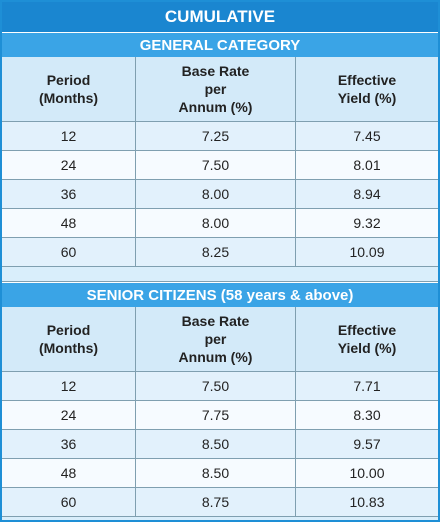 Image resolution: width=440 pixels, height=522 pixels. I want to click on data-row: 24 7.50 8.01, so click(220, 165).